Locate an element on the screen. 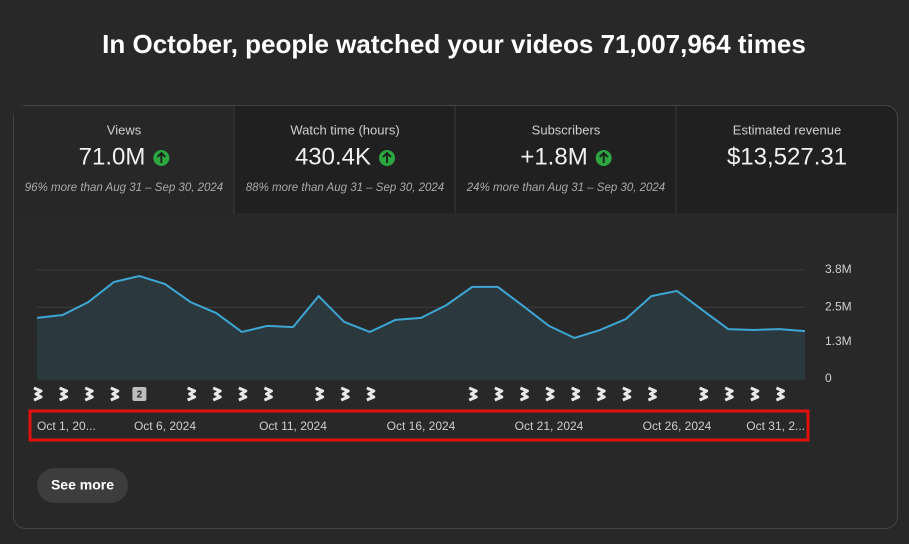  x-tick-label: Oct 26, 2024 is located at coordinates (677, 426).